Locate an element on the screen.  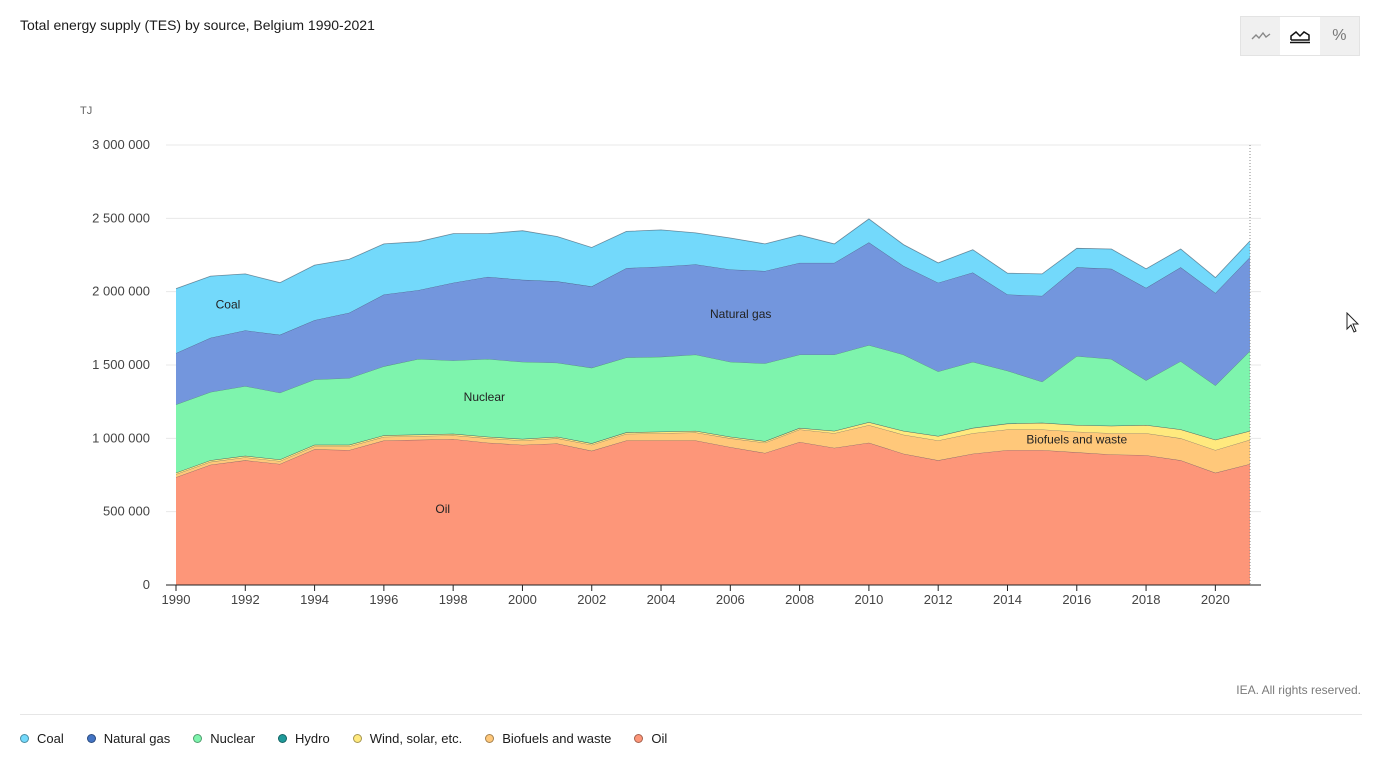
percent-button: % is located at coordinates (1339, 35).